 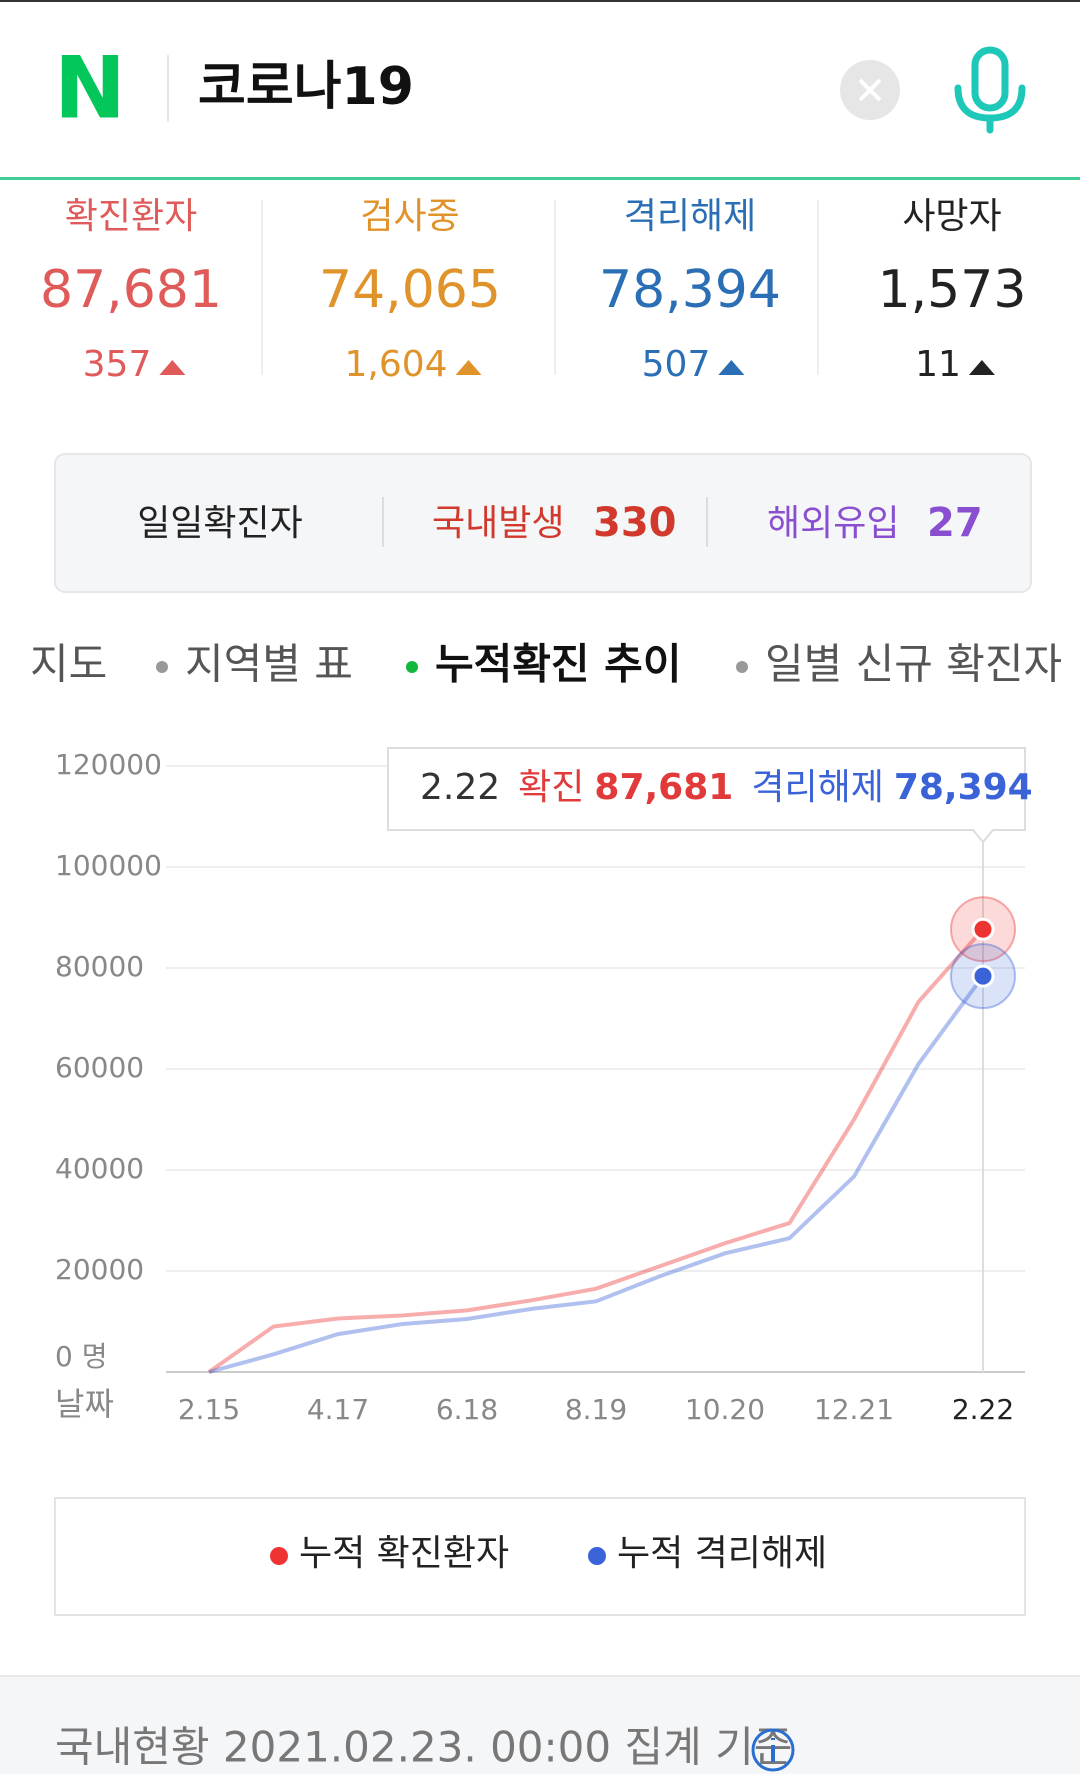 What do you see at coordinates (99, 1067) in the screenshot?
I see `y-tick-label: 60000` at bounding box center [99, 1067].